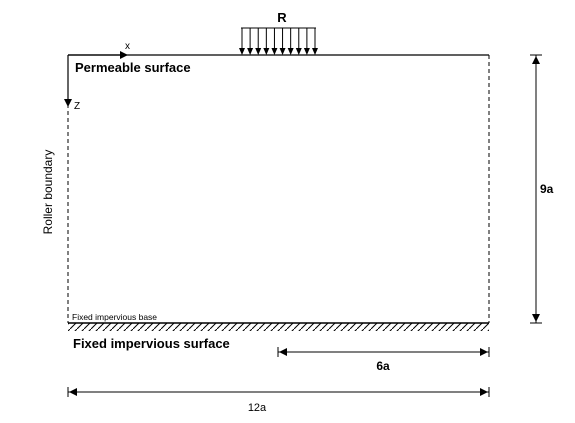 The height and width of the screenshot is (423, 575). What do you see at coordinates (484, 392) in the screenshot?
I see `width-arrowhead-right` at bounding box center [484, 392].